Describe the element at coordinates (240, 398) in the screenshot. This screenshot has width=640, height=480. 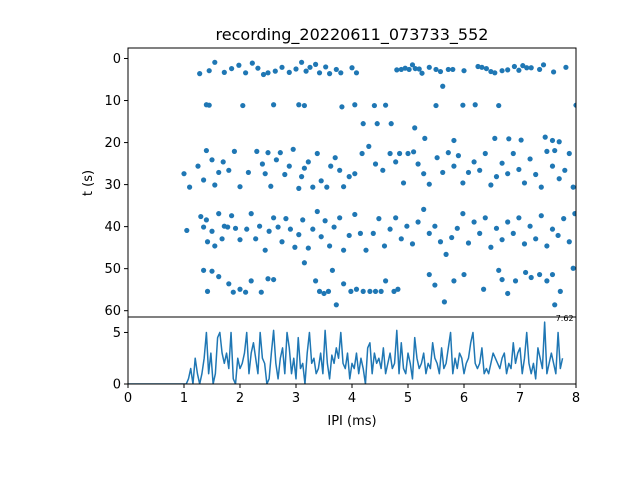
I see `histogram-x-tick-label: 2` at that location.